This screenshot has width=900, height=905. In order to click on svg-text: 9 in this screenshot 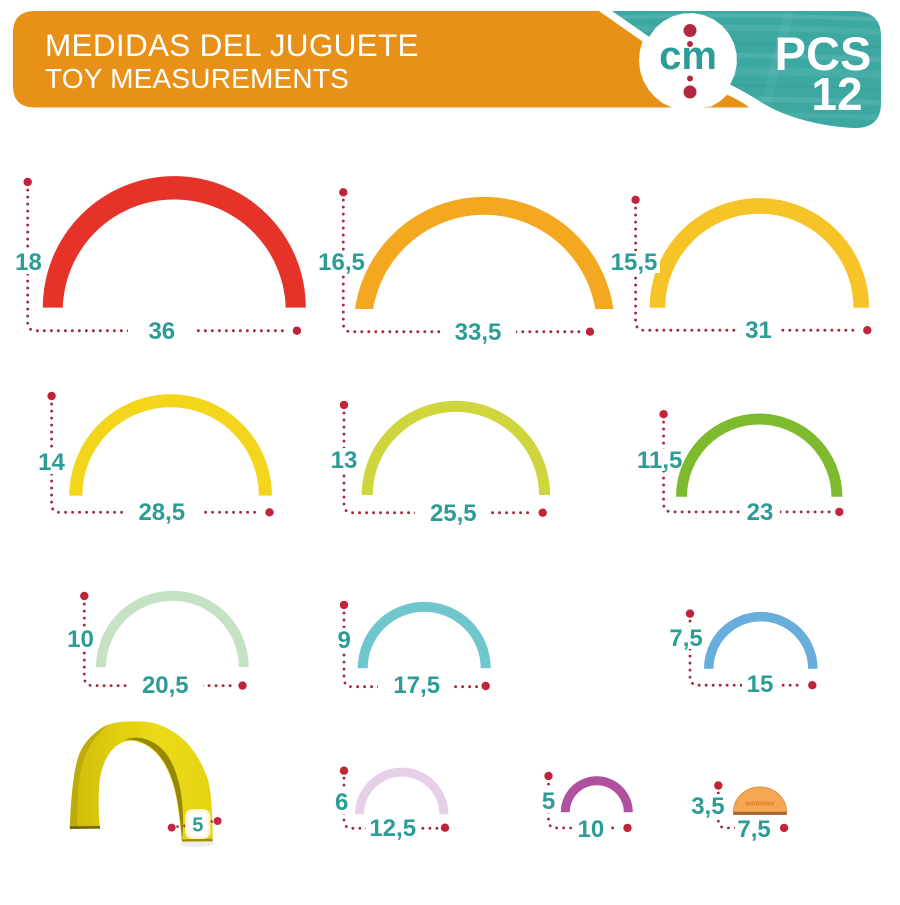, I will do `click(344, 640)`.